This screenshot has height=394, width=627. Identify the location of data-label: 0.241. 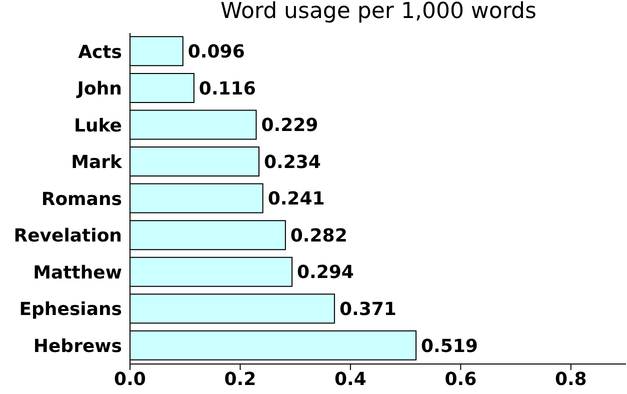
(296, 199).